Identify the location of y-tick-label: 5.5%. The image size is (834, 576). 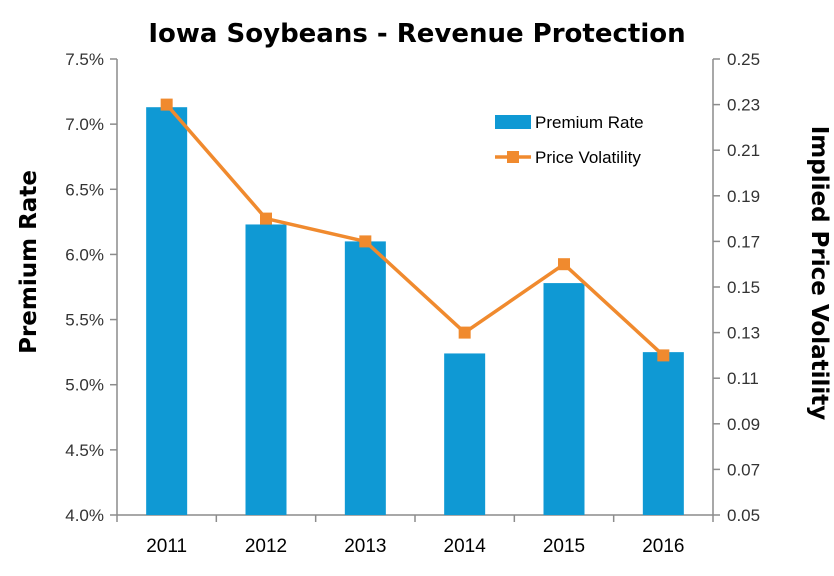
(84, 320).